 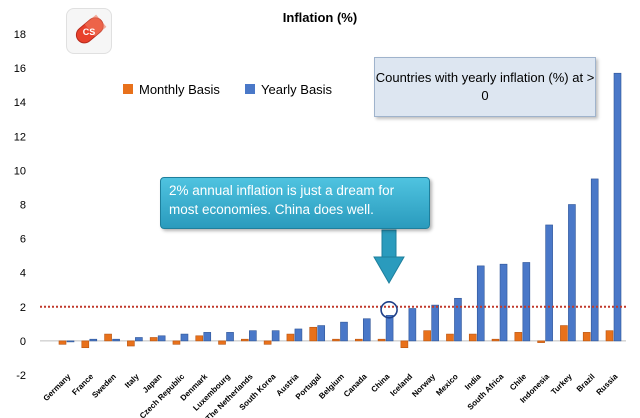 What do you see at coordinates (250, 89) in the screenshot?
I see `legend-swatch-yearly` at bounding box center [250, 89].